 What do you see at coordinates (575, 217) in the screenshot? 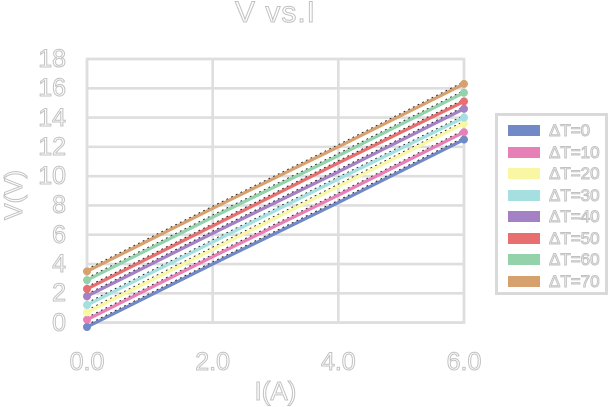
I see `legend-label: ΔT=40` at bounding box center [575, 217].